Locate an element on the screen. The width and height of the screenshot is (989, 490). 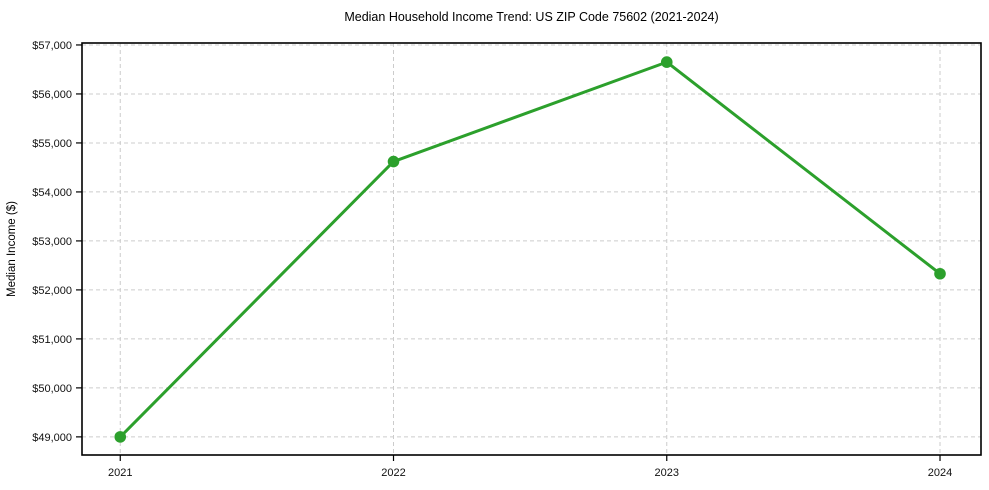
x-tick-label: 2023 is located at coordinates (667, 473).